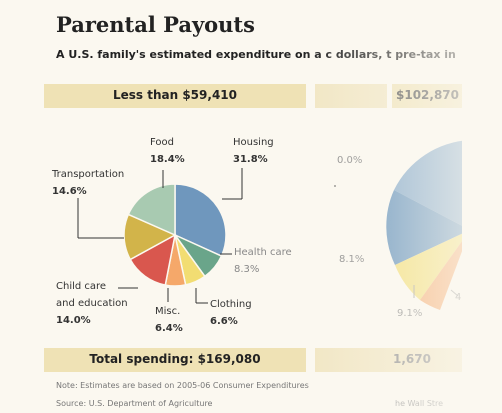 The width and height of the screenshot is (502, 413). I want to click on total-band-low: Total spending: $169,080, so click(175, 360).